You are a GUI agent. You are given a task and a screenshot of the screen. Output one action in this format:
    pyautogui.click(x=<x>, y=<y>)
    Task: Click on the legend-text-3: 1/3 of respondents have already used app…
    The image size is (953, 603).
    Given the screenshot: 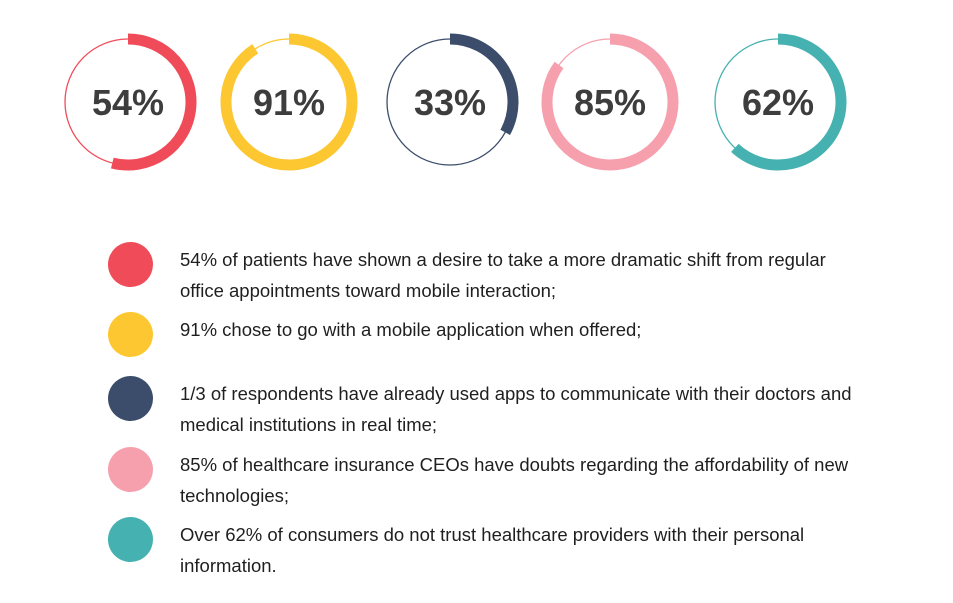 What is the action you would take?
    pyautogui.click(x=516, y=409)
    